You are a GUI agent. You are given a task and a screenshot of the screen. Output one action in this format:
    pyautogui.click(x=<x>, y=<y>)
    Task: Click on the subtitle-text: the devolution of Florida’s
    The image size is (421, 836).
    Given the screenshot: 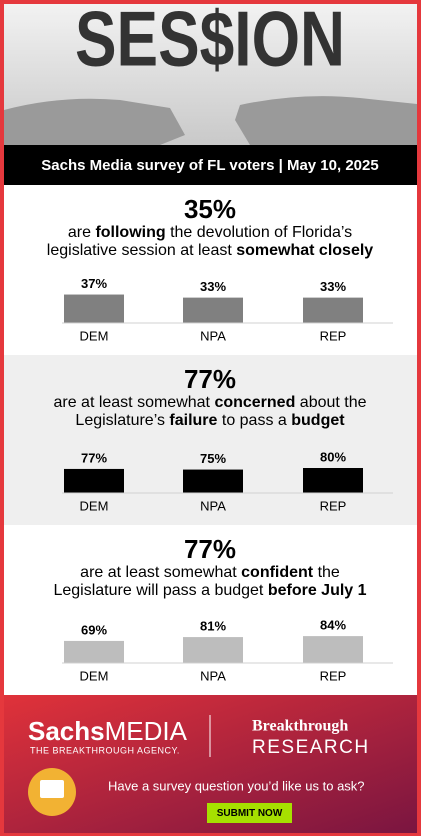 What is the action you would take?
    pyautogui.click(x=259, y=232)
    